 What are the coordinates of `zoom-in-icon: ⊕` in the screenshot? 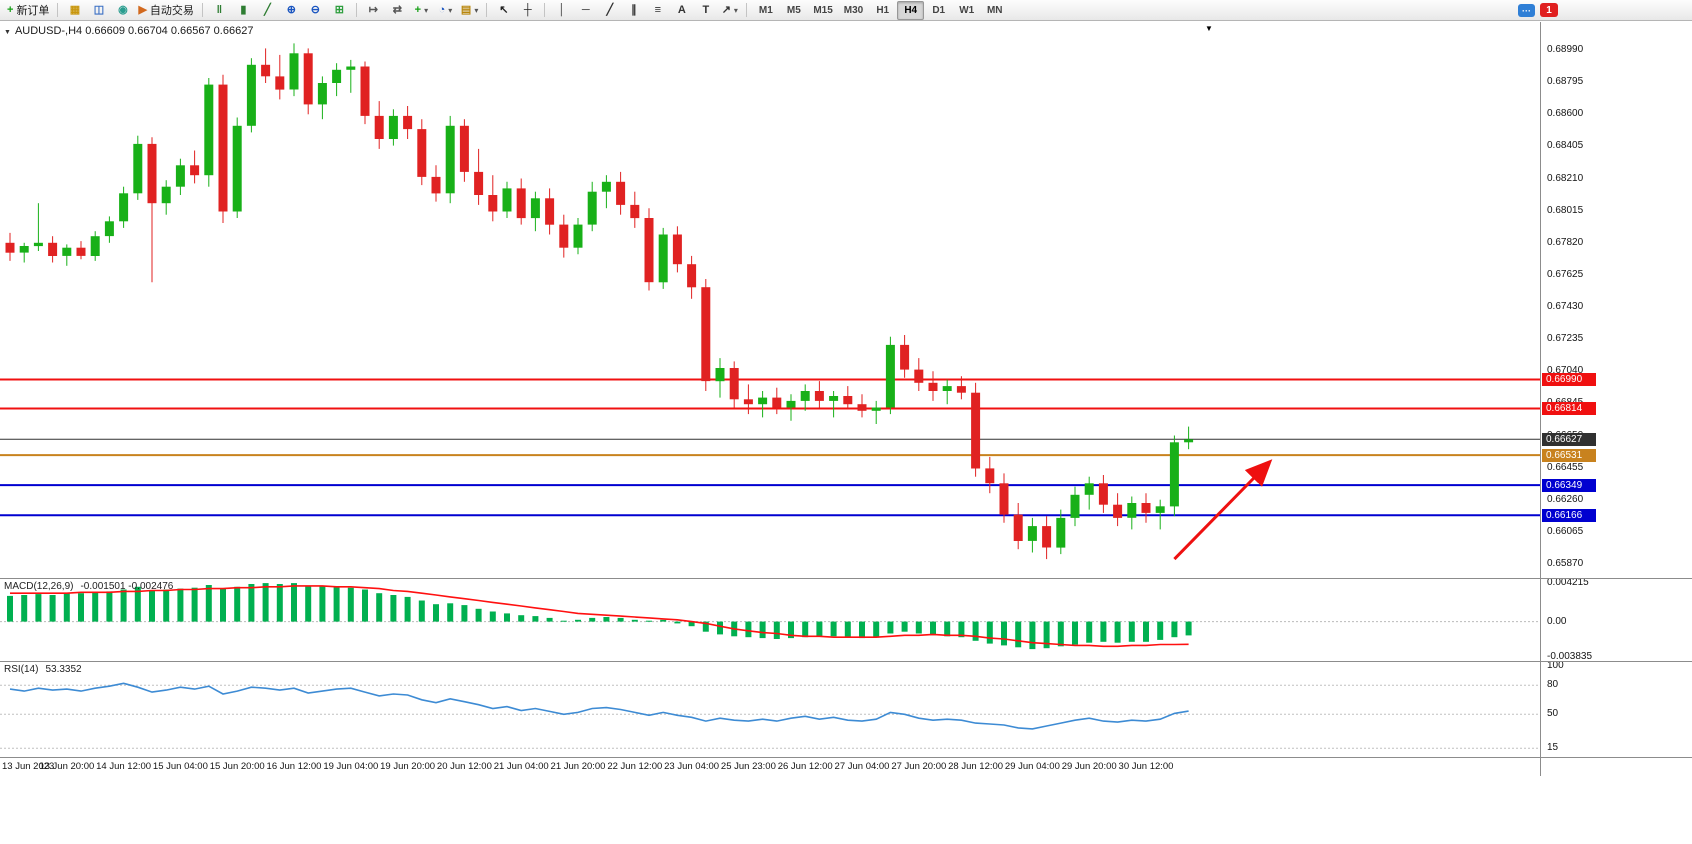 It's located at (291, 9).